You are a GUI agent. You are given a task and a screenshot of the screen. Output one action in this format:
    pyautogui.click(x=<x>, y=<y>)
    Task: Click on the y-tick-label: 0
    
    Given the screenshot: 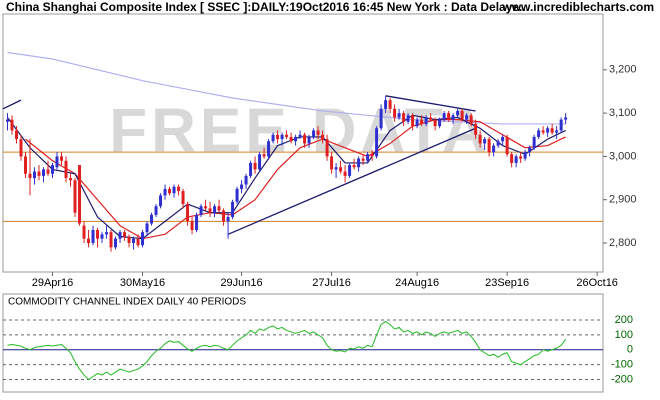 What is the action you would take?
    pyautogui.click(x=630, y=350)
    